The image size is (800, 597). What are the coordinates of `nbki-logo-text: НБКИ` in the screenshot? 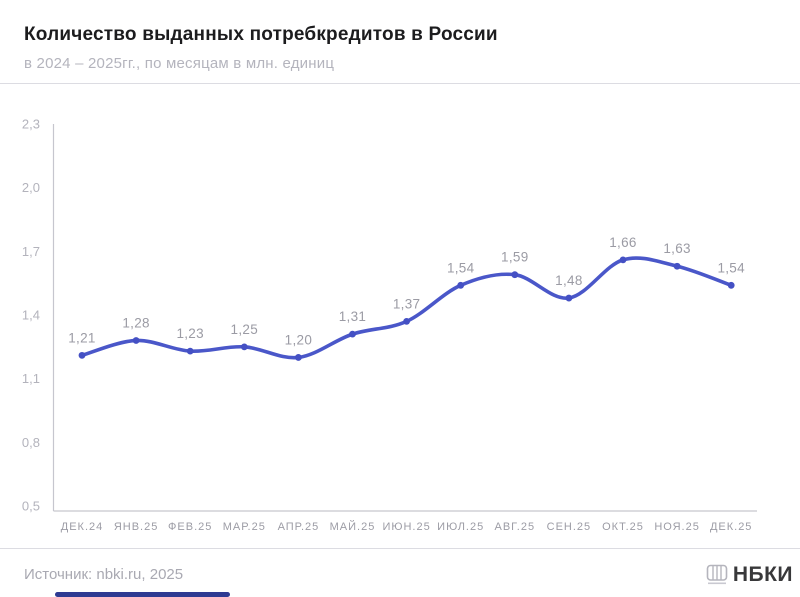 It's located at (762, 574).